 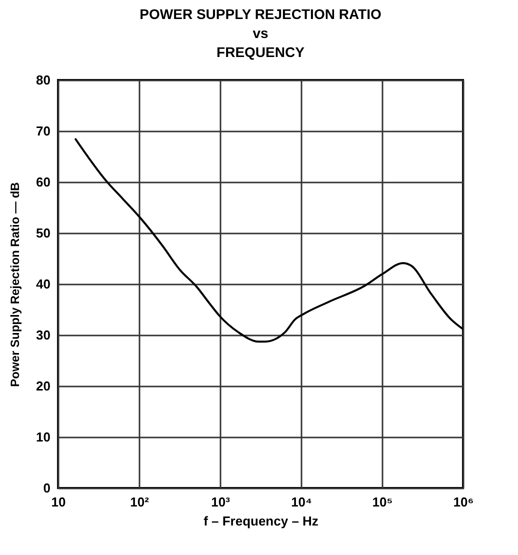 What do you see at coordinates (221, 502) in the screenshot?
I see `x-tick-label: 10³` at bounding box center [221, 502].